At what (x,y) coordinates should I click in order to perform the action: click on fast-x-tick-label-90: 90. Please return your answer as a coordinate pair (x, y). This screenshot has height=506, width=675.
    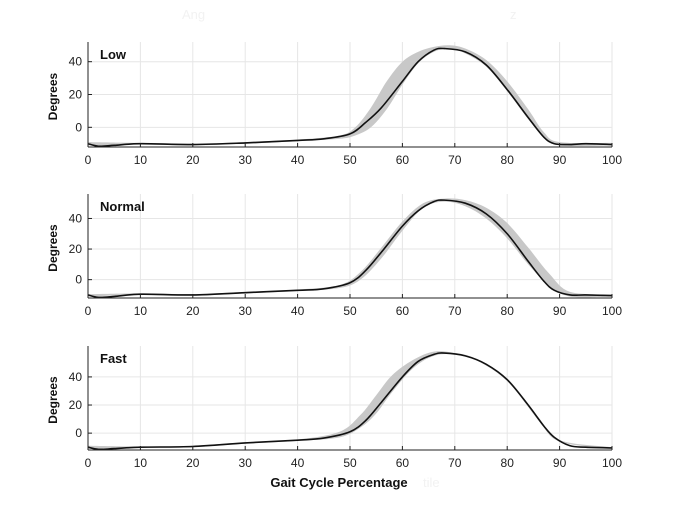
    Looking at the image, I should click on (560, 463).